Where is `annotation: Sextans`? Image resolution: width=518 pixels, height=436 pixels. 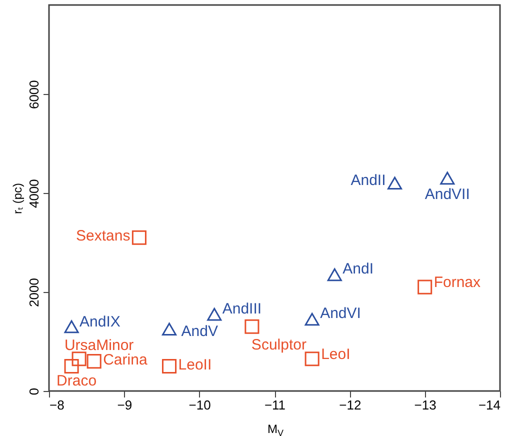
annotation: Sextans is located at coordinates (103, 236).